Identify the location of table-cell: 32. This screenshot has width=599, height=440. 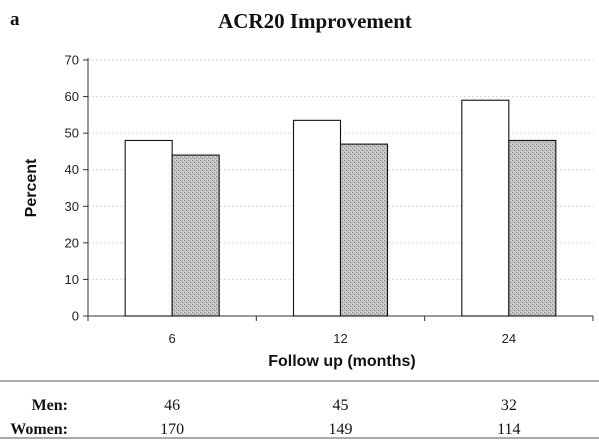
(509, 405).